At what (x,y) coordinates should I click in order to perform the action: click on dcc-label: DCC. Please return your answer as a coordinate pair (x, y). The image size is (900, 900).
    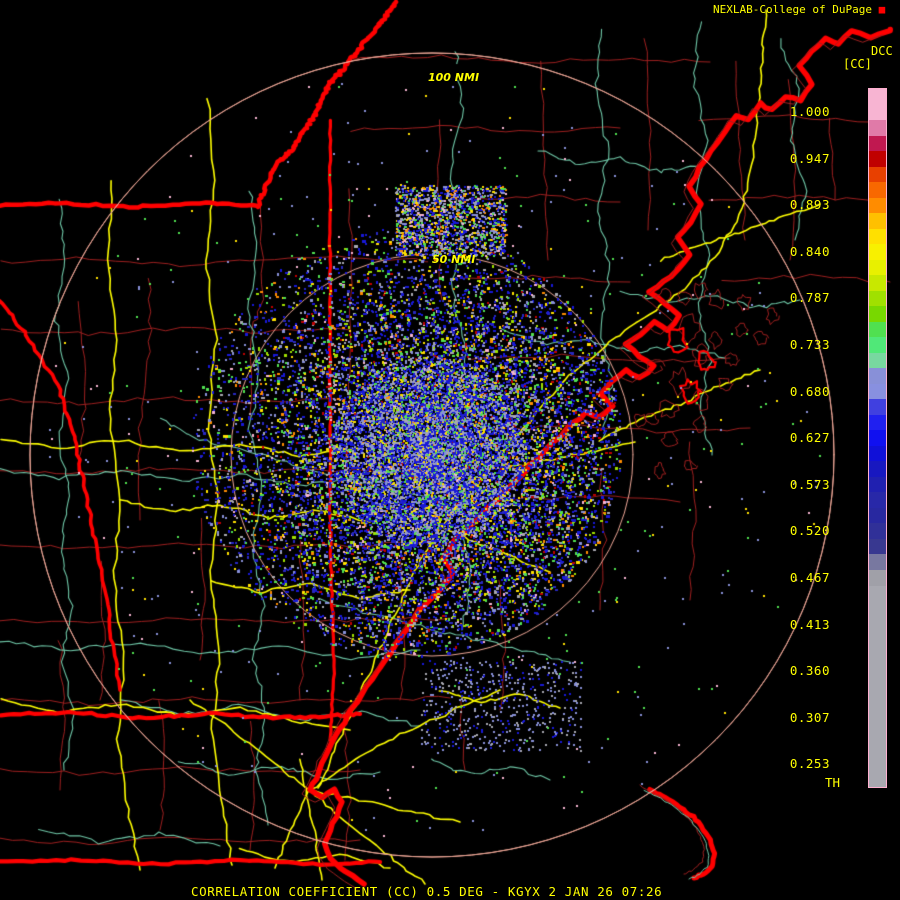
    Looking at the image, I should click on (882, 51).